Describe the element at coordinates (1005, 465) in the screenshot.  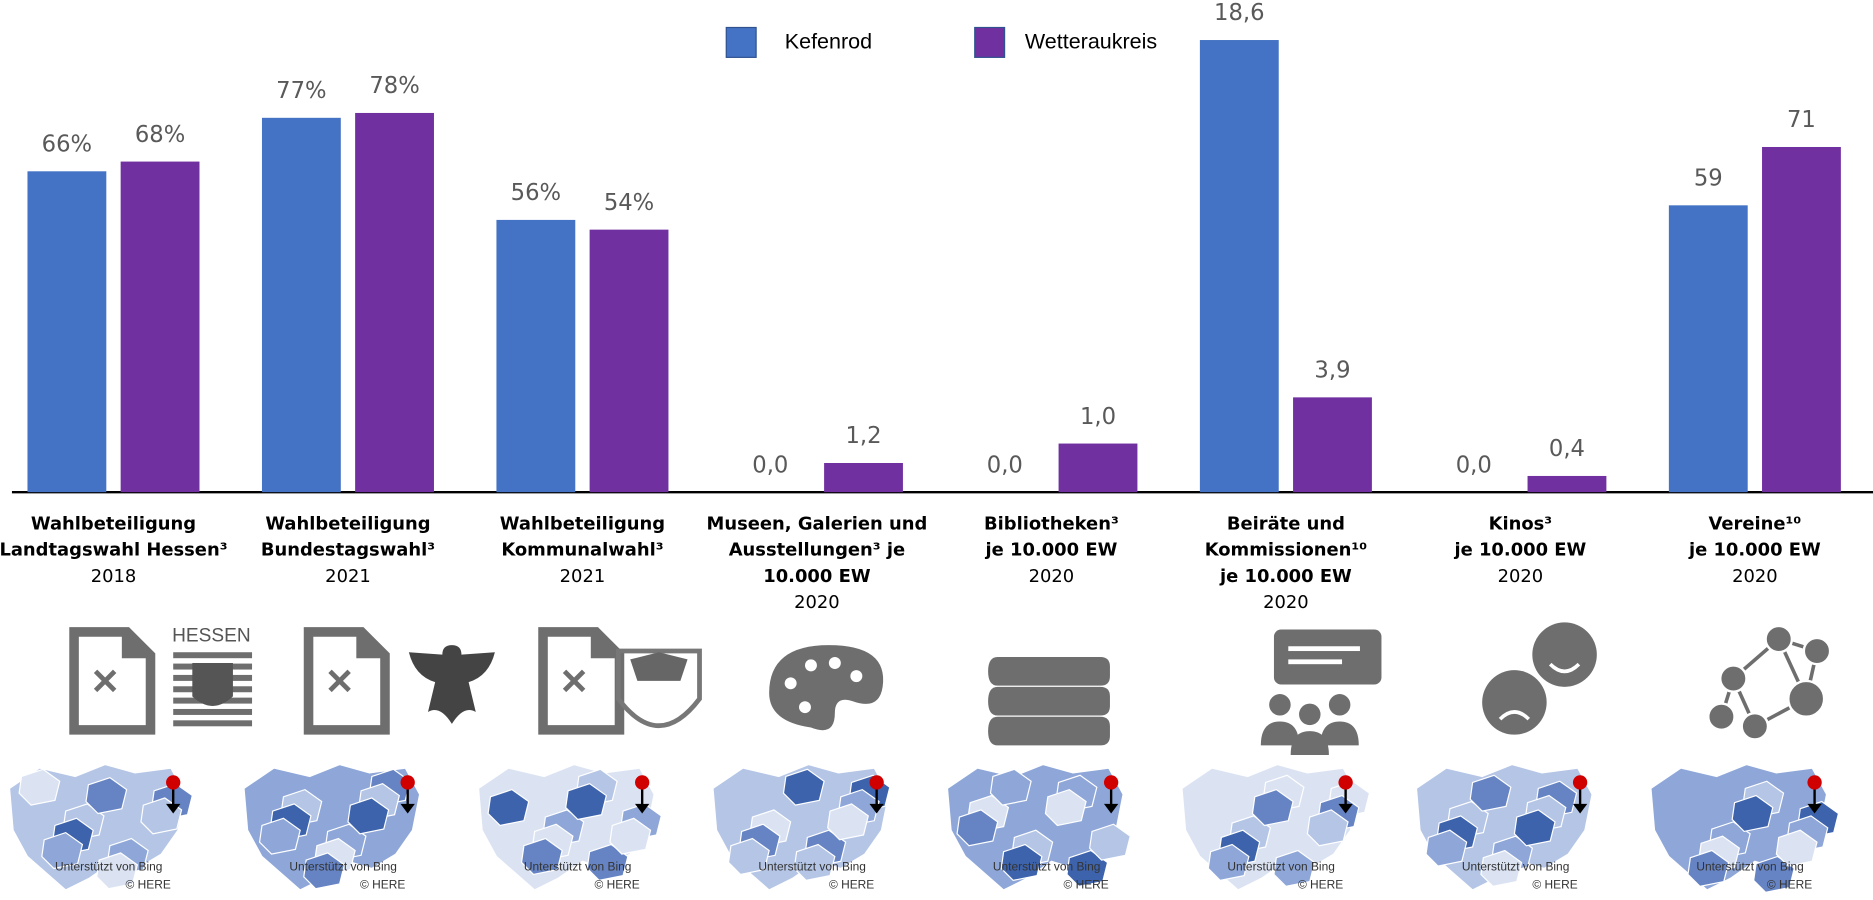
I see `value-label: 0,0` at that location.